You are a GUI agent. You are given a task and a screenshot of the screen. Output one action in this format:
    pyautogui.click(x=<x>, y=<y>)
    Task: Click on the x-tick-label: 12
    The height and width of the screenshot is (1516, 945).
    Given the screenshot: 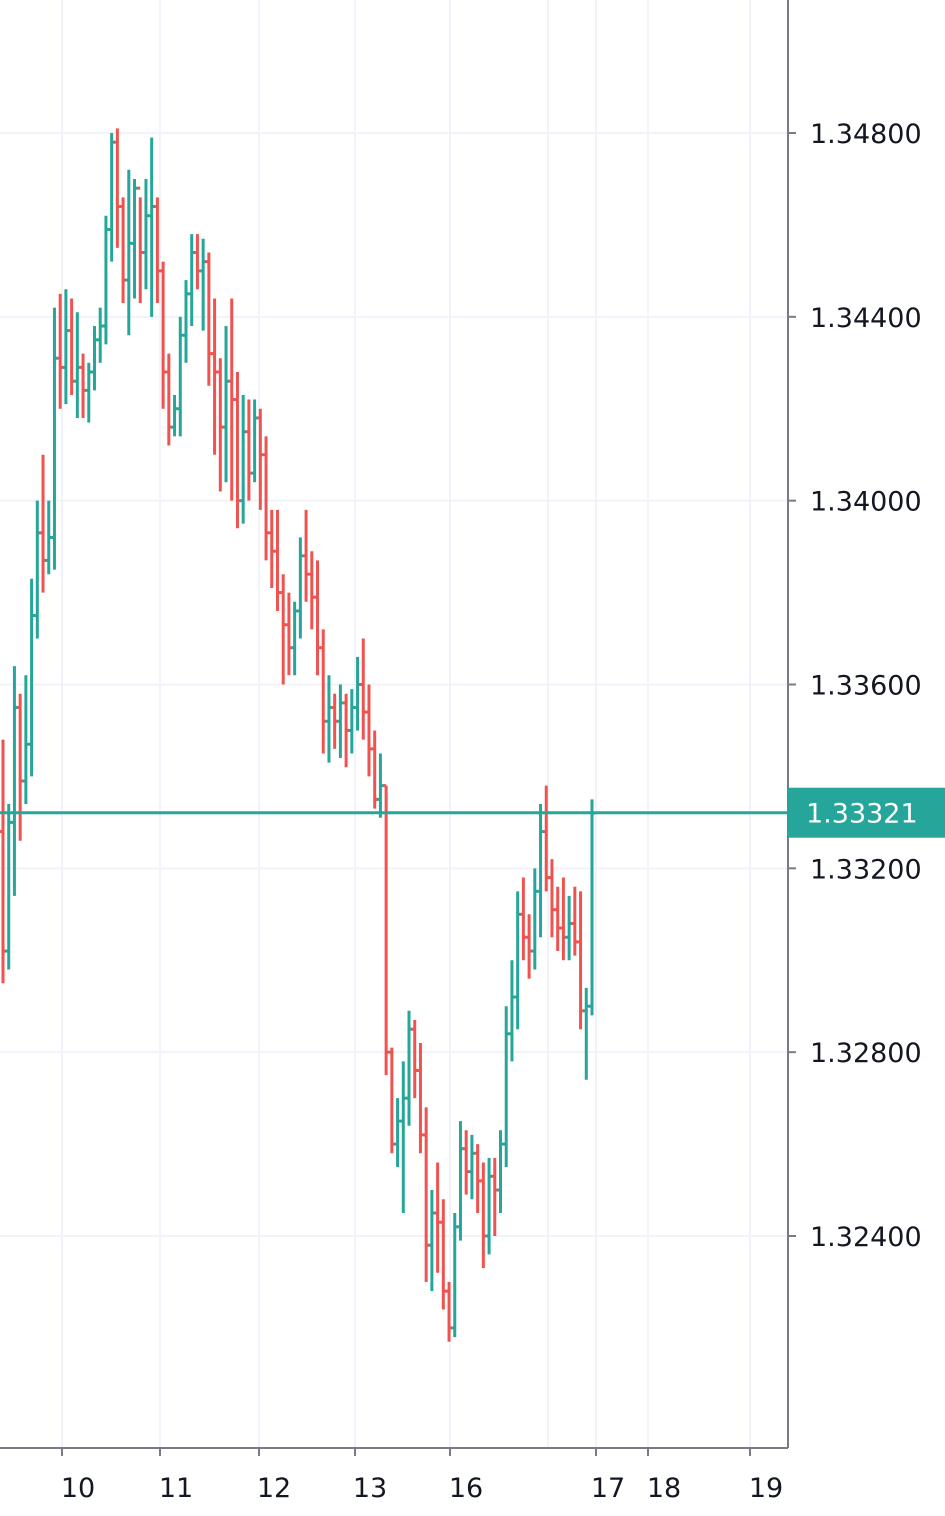 What is the action you would take?
    pyautogui.click(x=274, y=1488)
    